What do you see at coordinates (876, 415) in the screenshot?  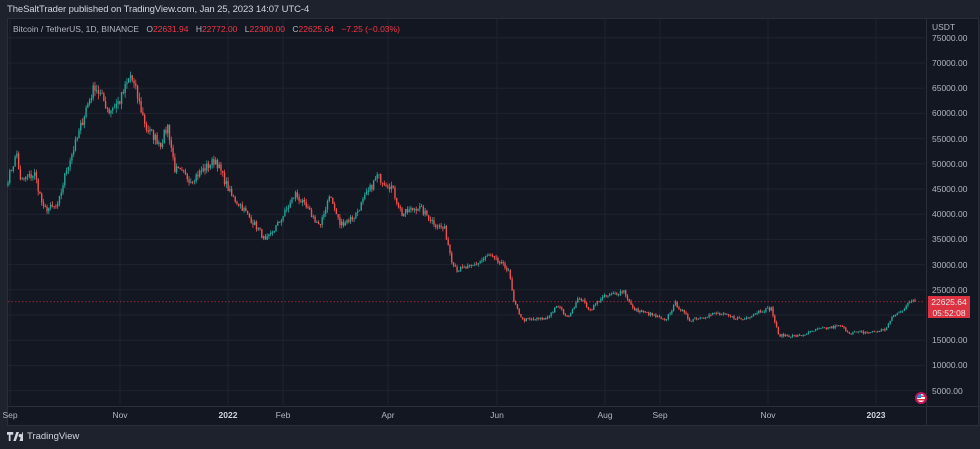 I see `time-tick: 2023` at bounding box center [876, 415].